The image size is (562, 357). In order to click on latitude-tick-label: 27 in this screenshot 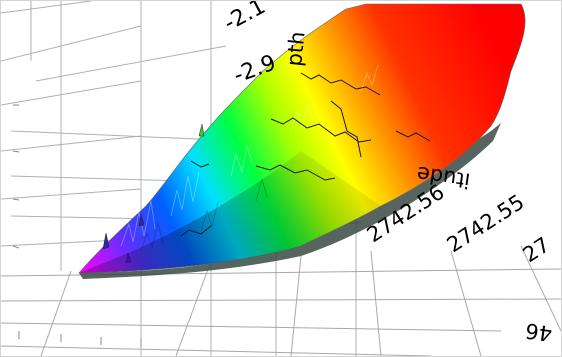, I will do `click(536, 250)`.